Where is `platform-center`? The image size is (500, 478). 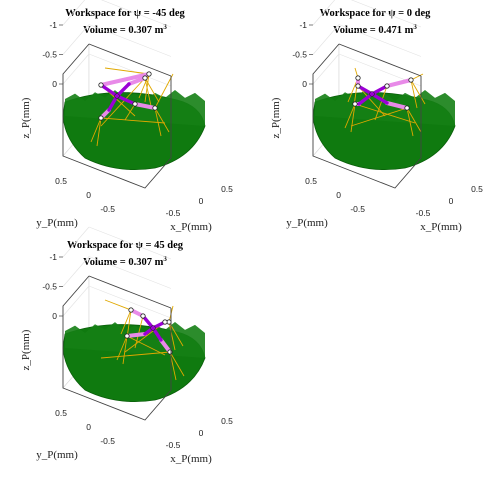 platform-center is located at coordinates (372, 94).